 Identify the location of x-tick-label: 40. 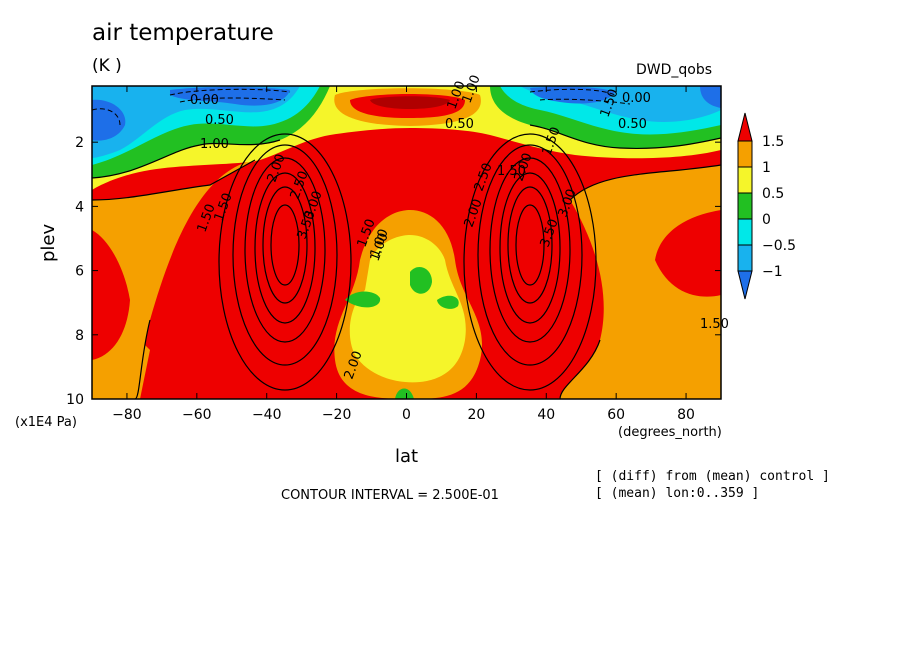
(546, 415).